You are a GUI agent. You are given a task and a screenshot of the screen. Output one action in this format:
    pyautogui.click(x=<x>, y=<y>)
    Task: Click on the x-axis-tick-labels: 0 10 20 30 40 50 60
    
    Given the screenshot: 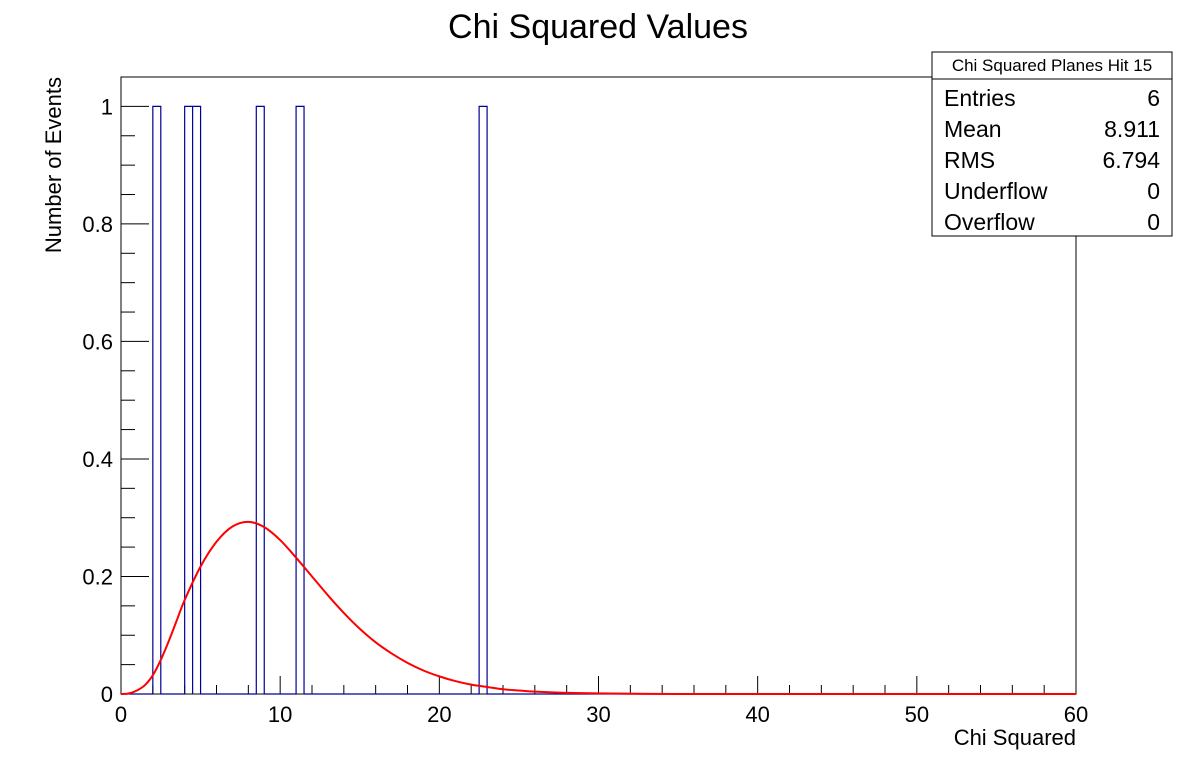 What is the action you would take?
    pyautogui.click(x=601, y=714)
    